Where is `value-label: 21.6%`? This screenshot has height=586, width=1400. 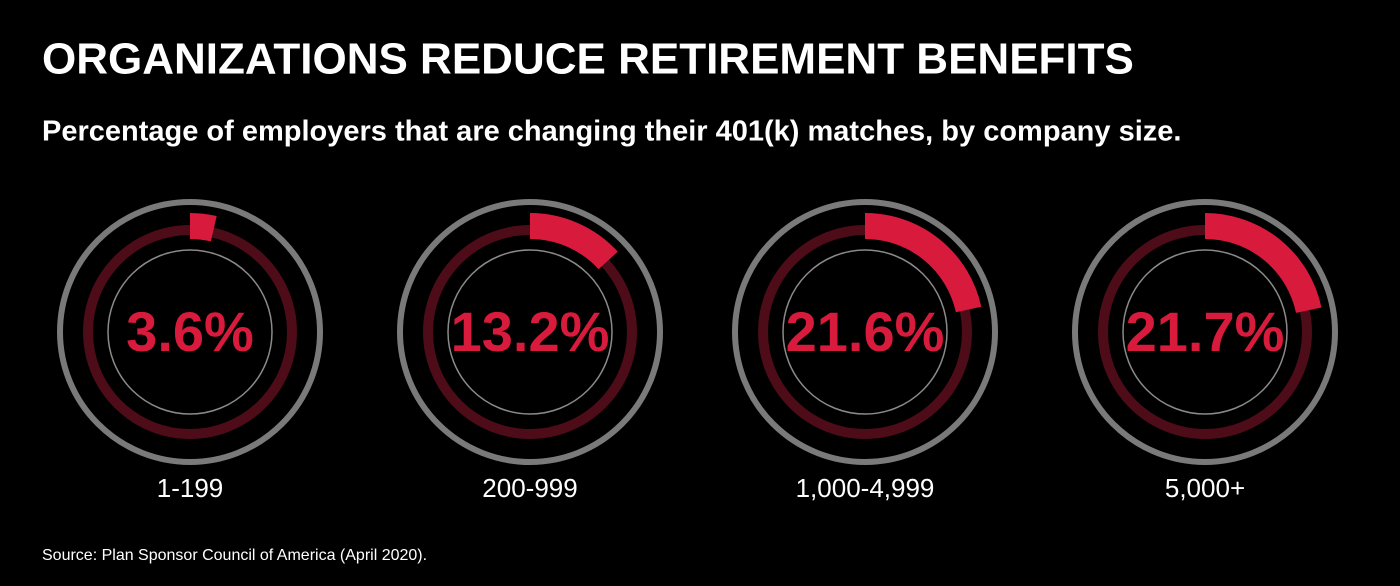
value-label: 21.6% is located at coordinates (865, 331).